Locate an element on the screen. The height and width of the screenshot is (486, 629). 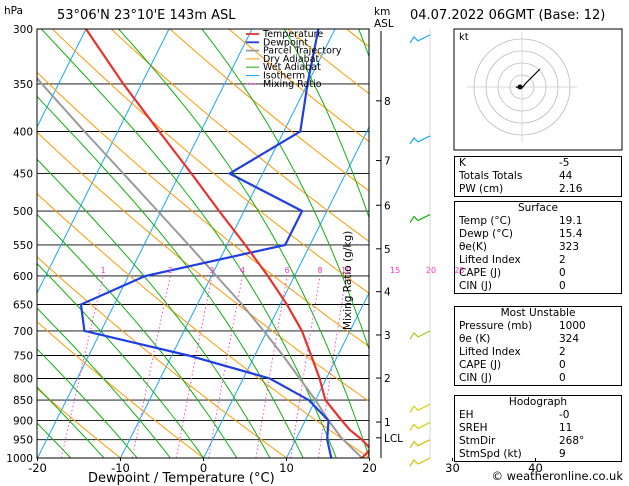
pressure-tick-label: 500 is located at coordinates (23, 212).